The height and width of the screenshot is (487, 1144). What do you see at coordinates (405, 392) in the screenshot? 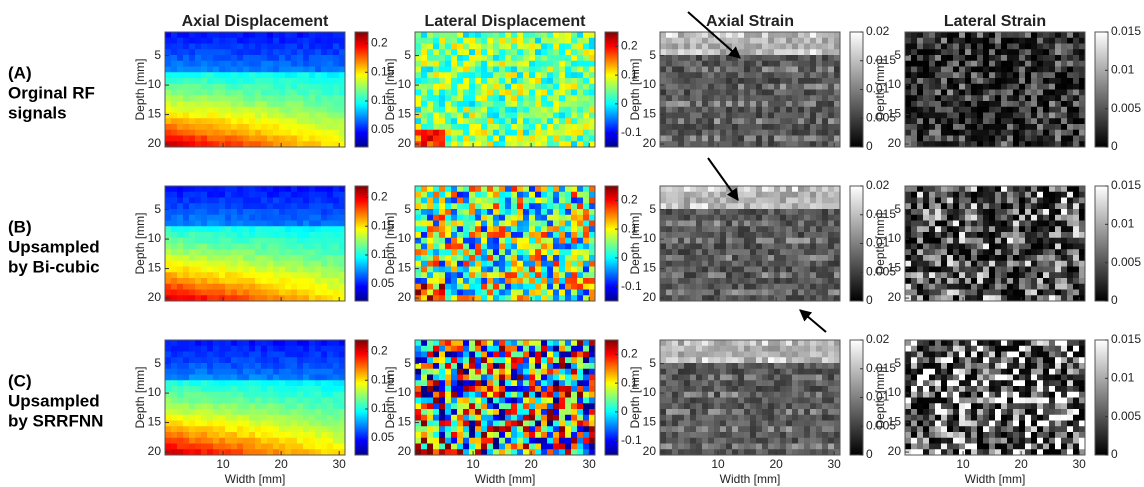
I see `y-tick-label: 10` at bounding box center [405, 392].